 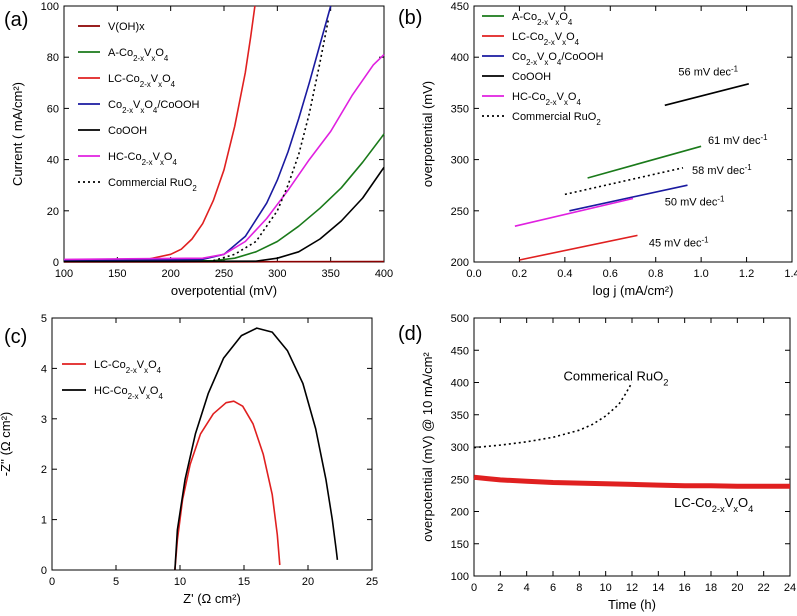 I want to click on y-tick-label: 300, so click(x=460, y=161).